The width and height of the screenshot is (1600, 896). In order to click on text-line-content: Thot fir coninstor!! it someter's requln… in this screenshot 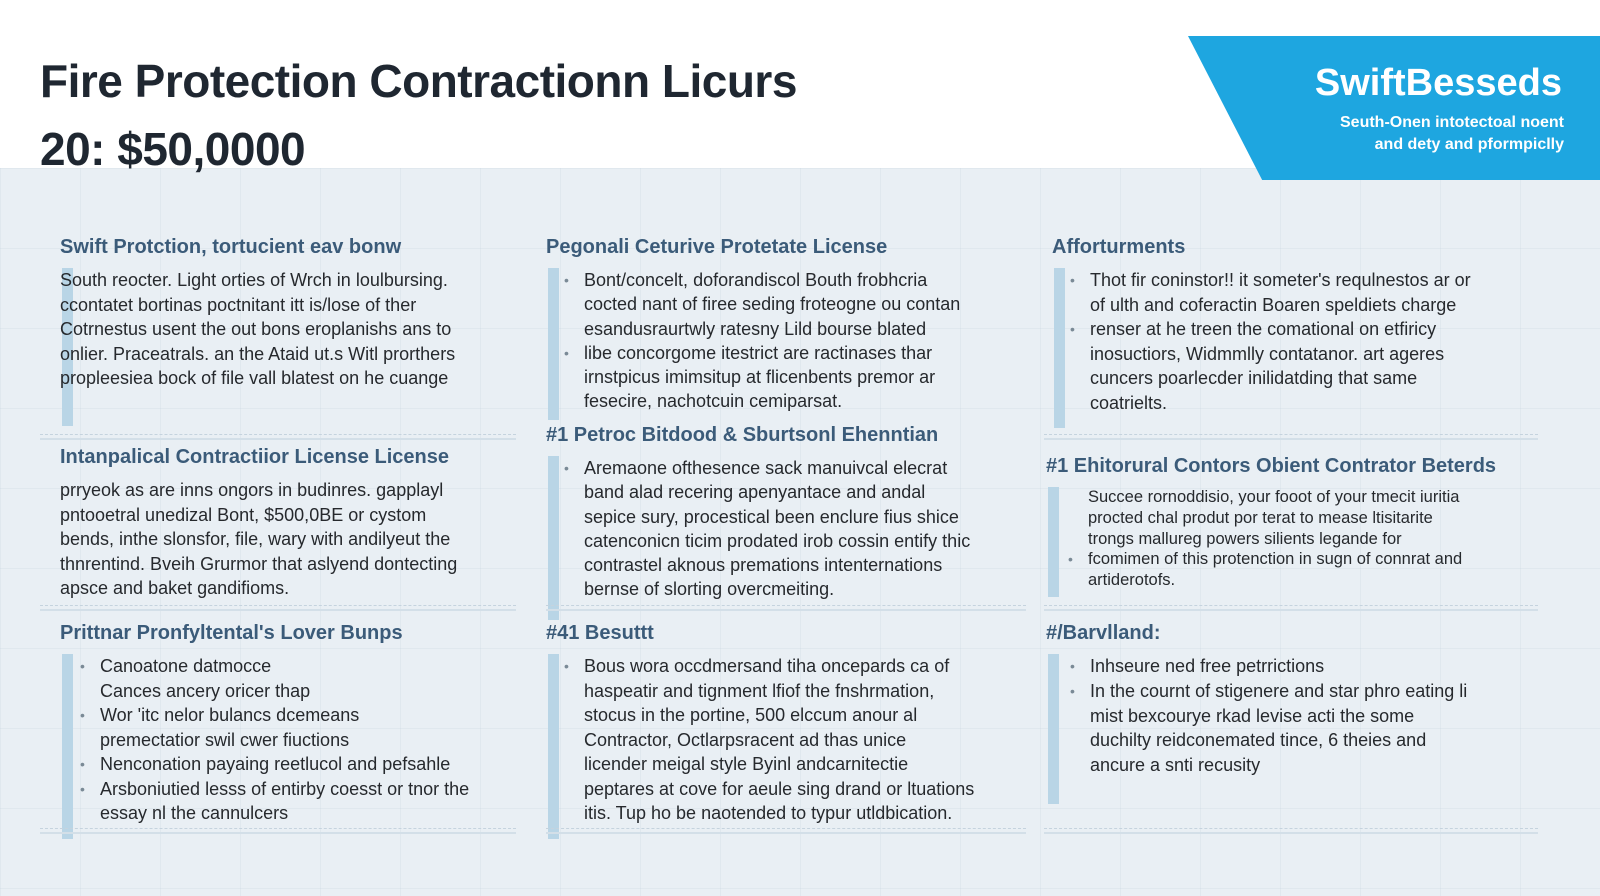, I will do `click(1280, 280)`.